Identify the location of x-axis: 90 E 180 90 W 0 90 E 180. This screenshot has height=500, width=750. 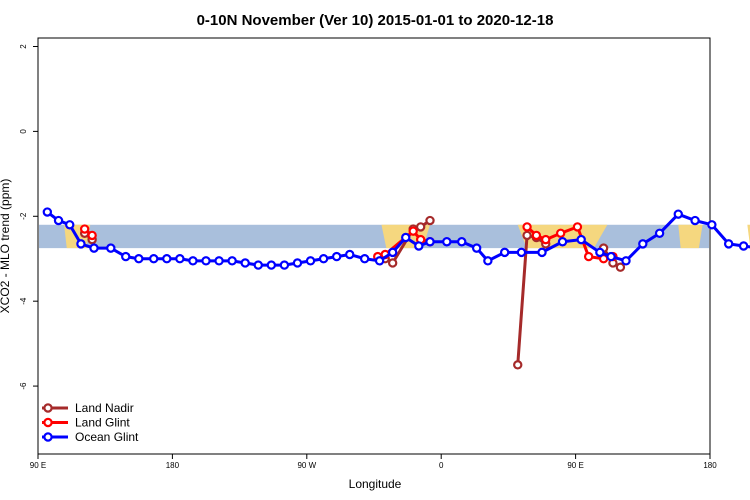
(373, 462).